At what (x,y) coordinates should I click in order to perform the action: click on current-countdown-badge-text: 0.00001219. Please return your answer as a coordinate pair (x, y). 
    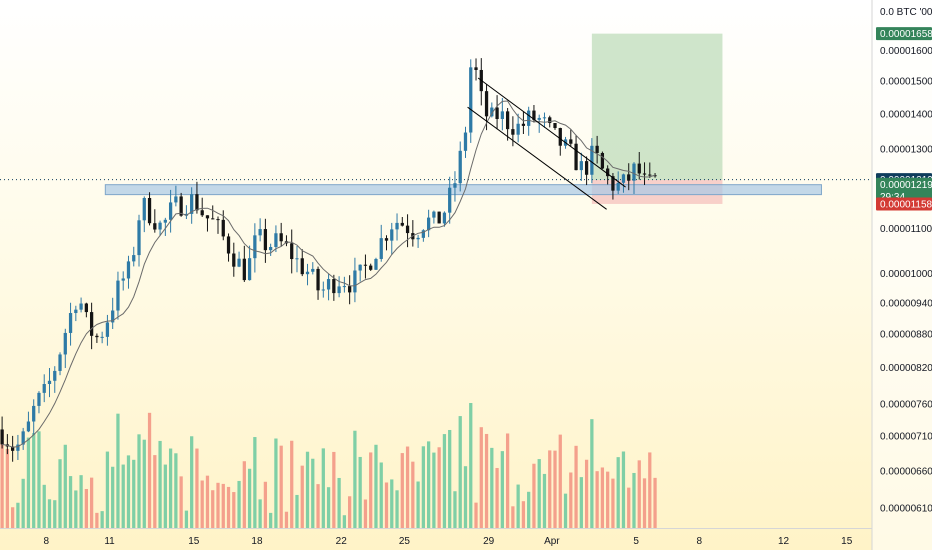
    Looking at the image, I should click on (906, 185).